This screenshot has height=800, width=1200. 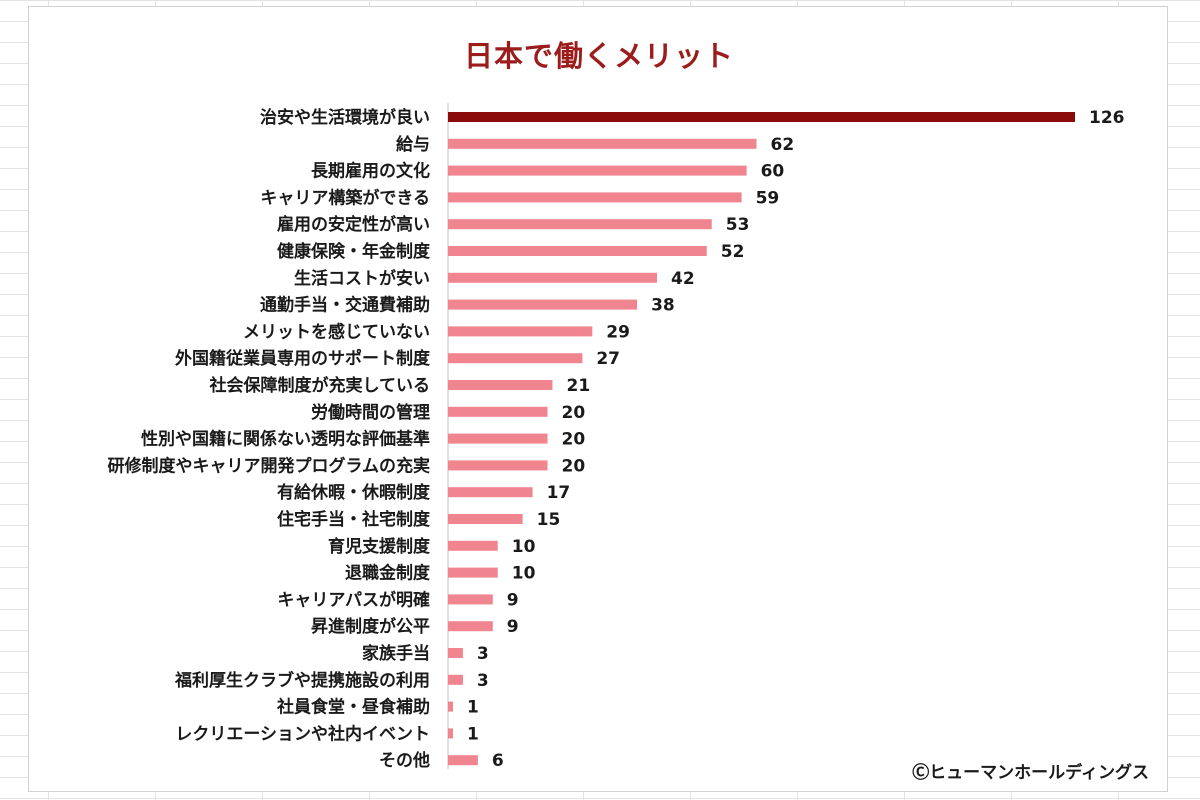 What do you see at coordinates (303, 358) in the screenshot?
I see `category-label: 外国籍従業員専用のサポート制度` at bounding box center [303, 358].